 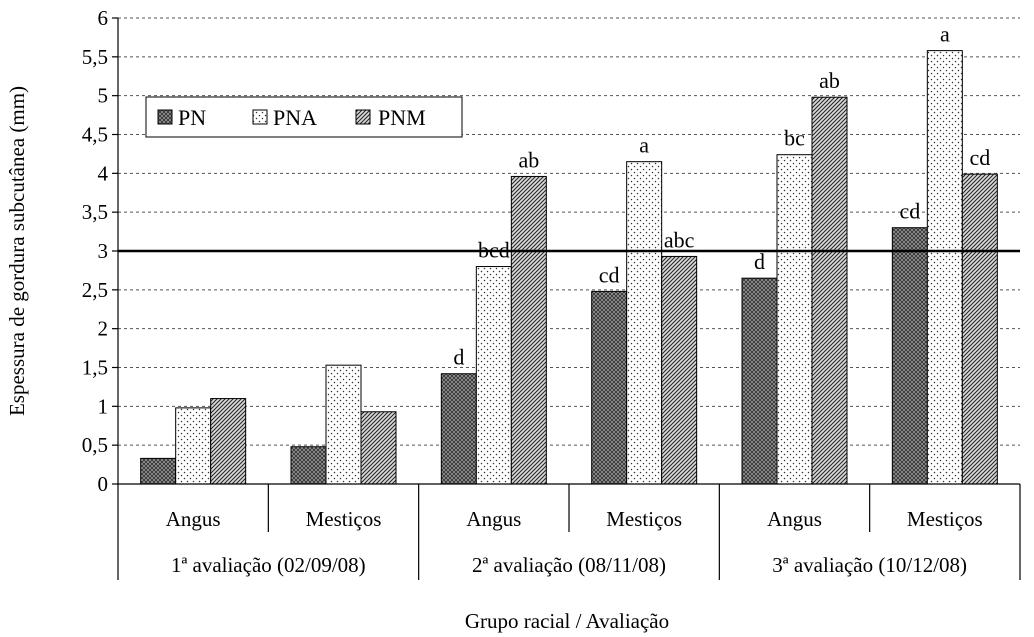 I want to click on legend-item-pnm-label: PNM, so click(x=402, y=117).